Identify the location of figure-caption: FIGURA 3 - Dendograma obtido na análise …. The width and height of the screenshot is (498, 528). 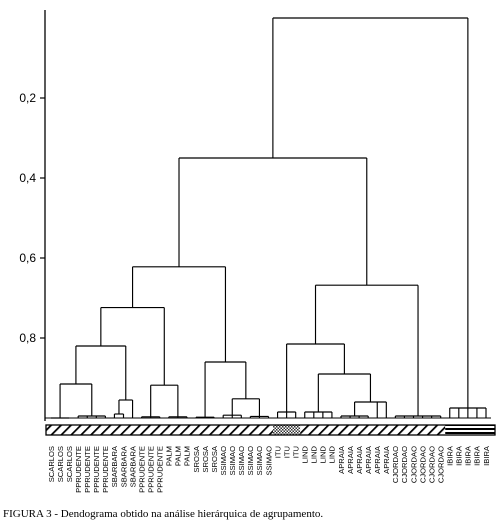
(163, 514).